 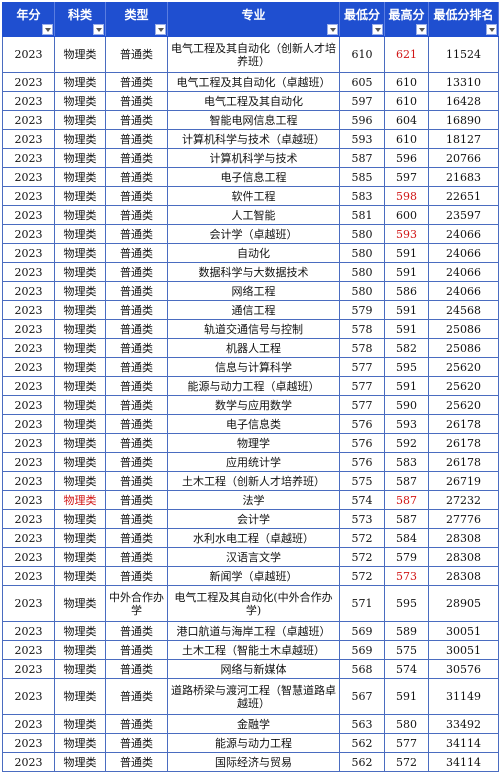 What do you see at coordinates (362, 139) in the screenshot?
I see `cell-min-score: 593` at bounding box center [362, 139].